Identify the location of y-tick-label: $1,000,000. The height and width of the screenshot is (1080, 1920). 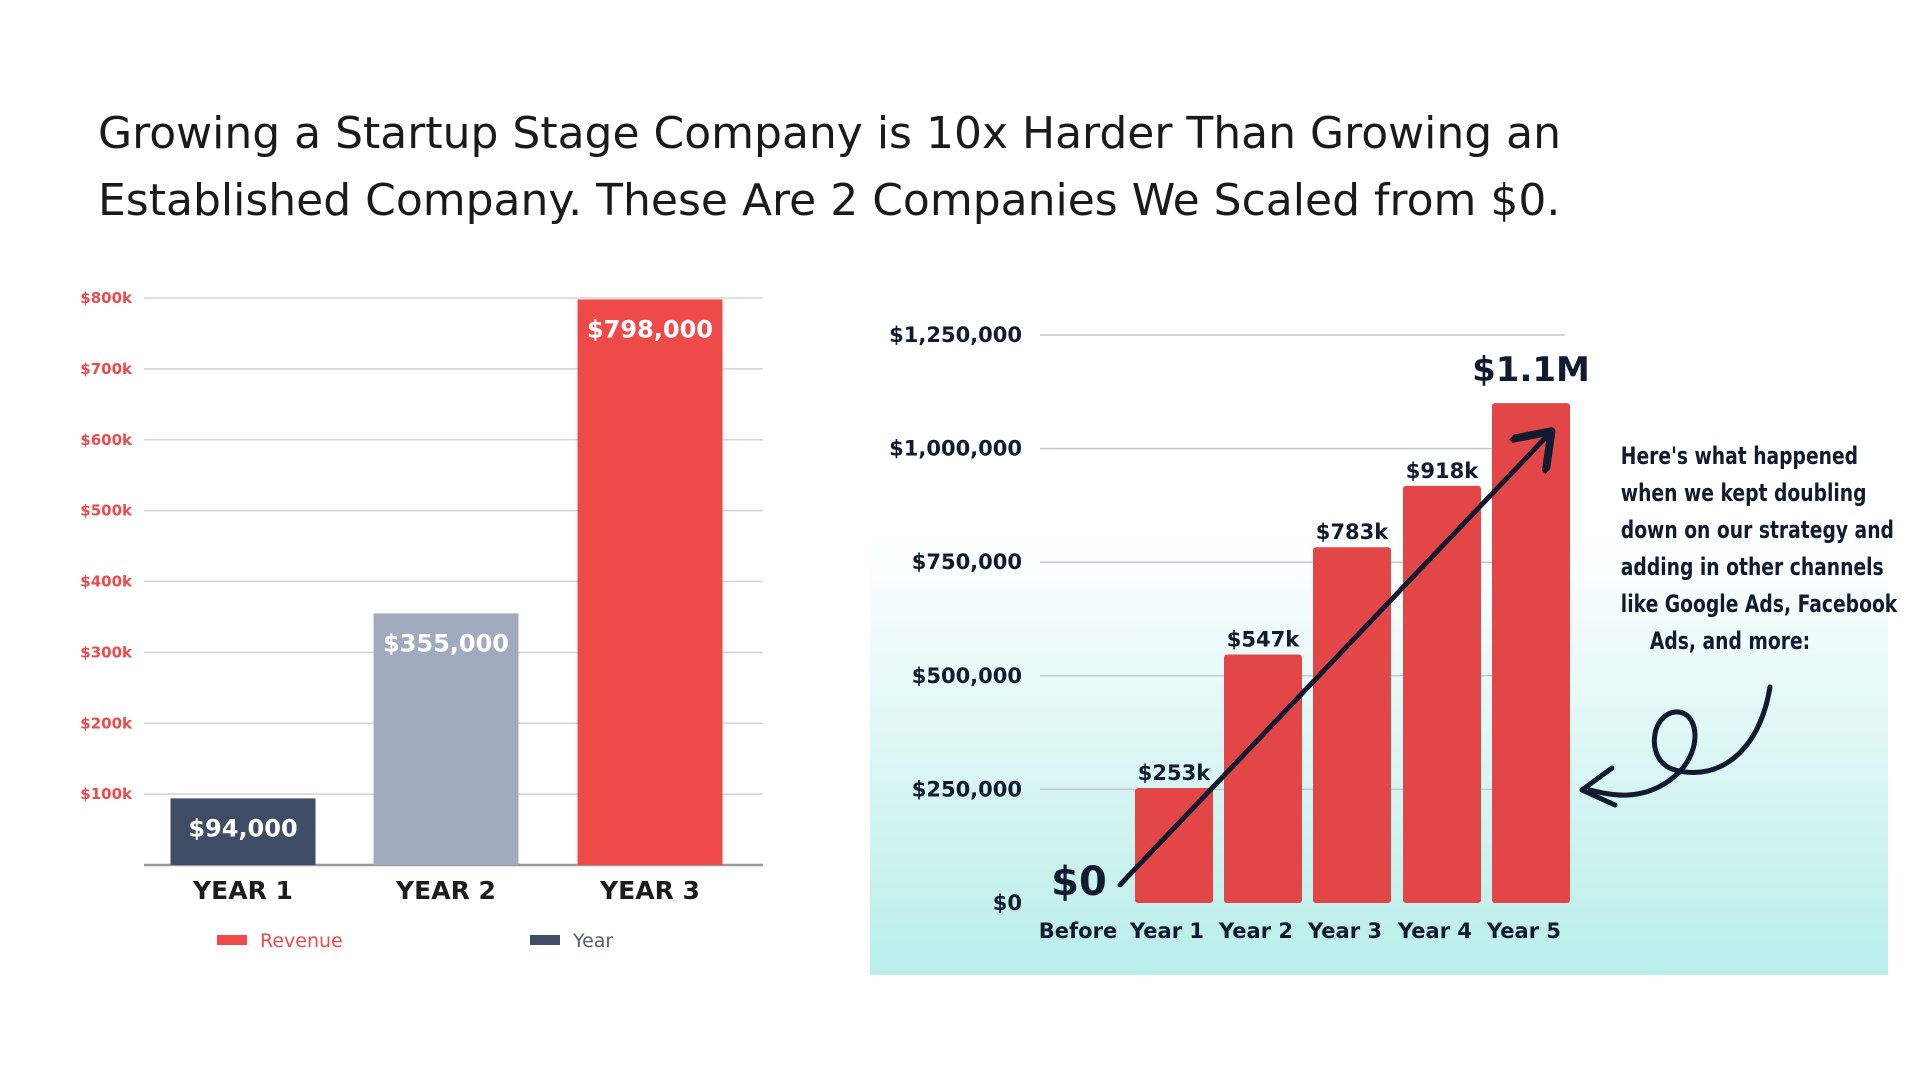
(955, 449).